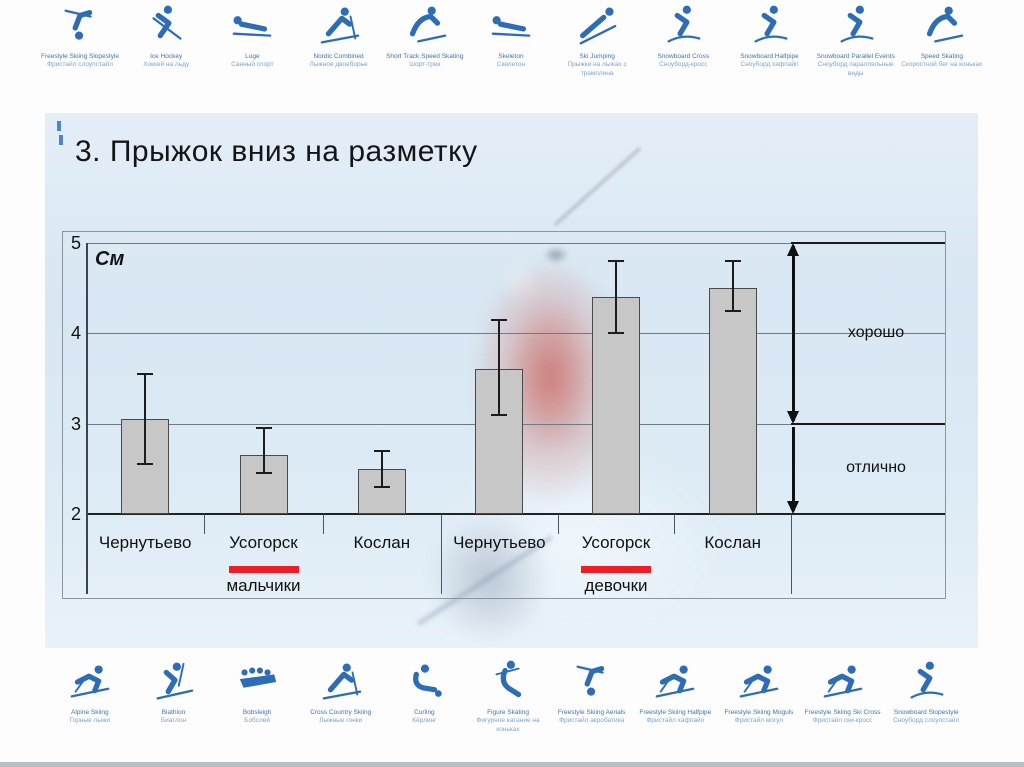  I want to click on arrow-down-head, so click(793, 417).